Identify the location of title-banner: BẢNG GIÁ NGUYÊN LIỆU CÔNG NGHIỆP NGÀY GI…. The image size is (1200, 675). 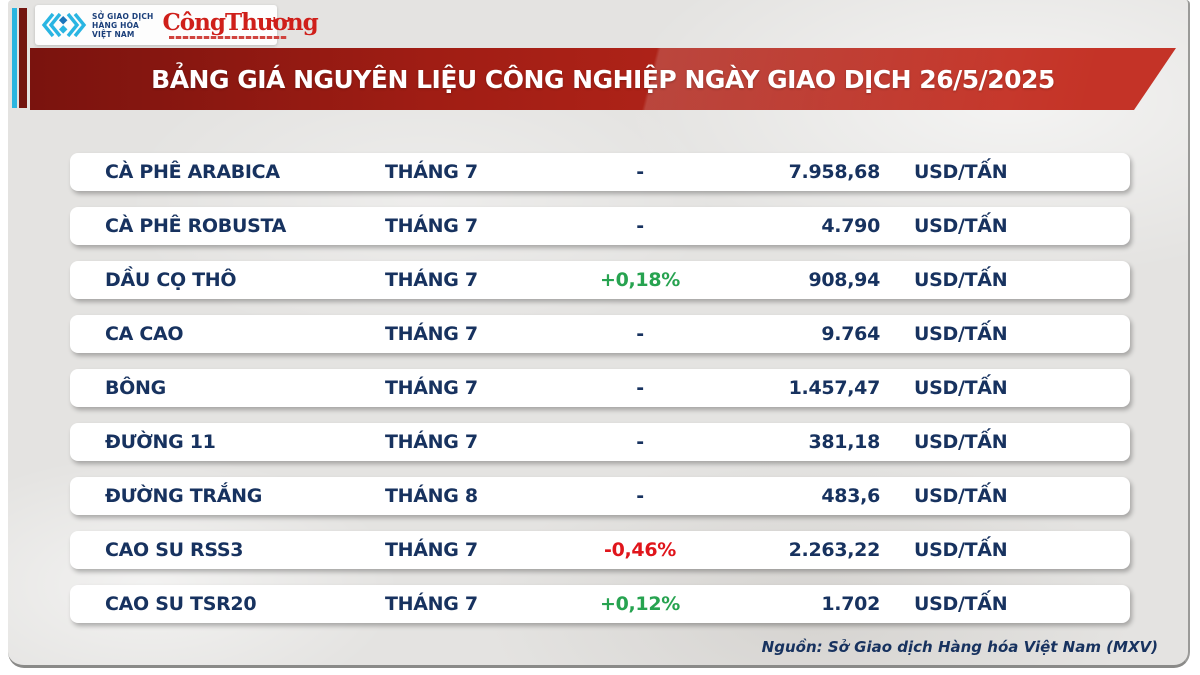
(603, 79).